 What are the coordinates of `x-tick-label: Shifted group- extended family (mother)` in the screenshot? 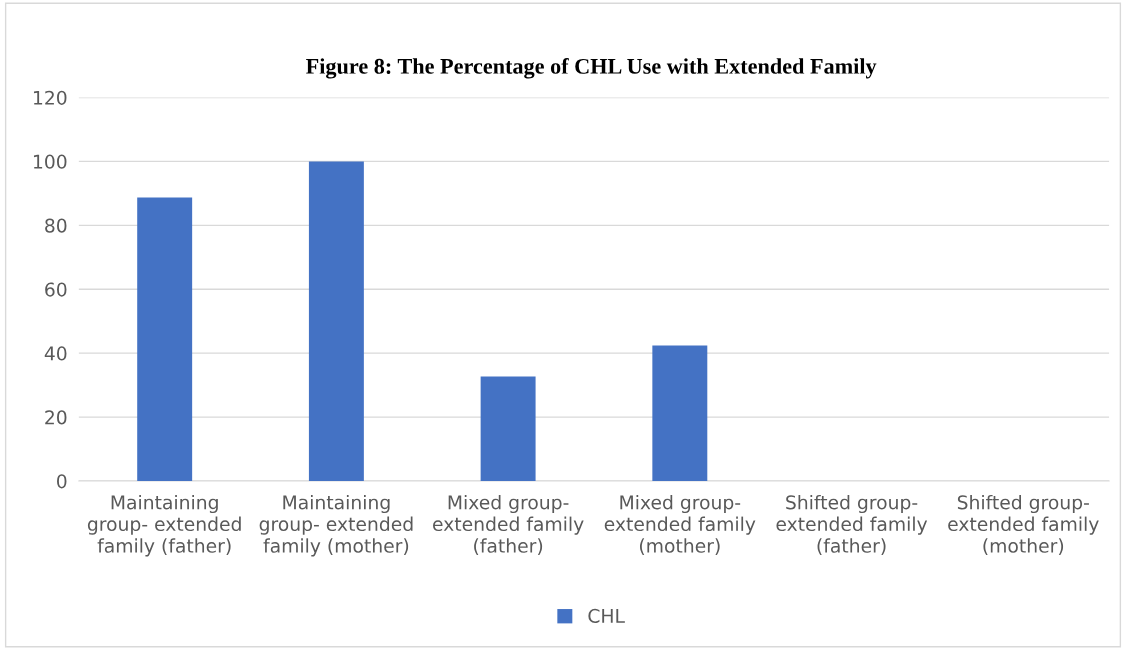 It's located at (1023, 525).